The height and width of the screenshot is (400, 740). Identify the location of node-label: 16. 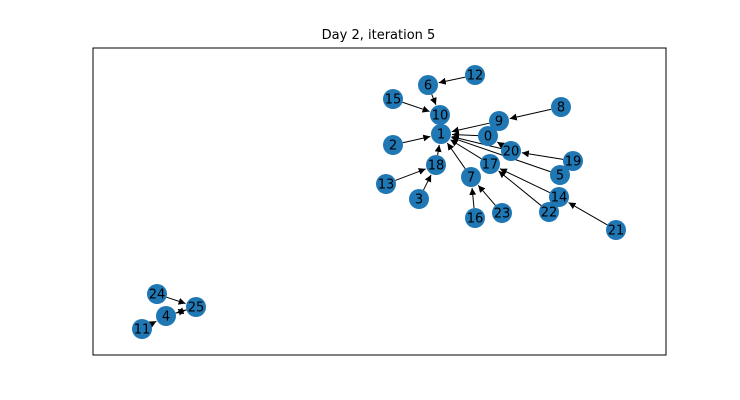
(475, 219).